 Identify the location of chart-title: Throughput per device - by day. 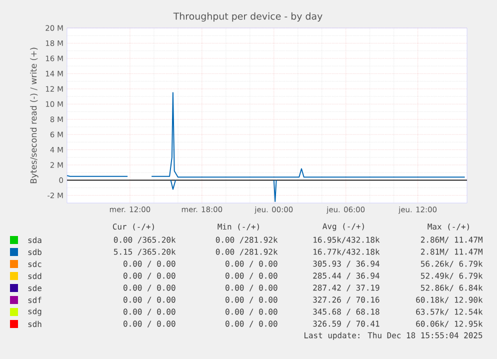
(247, 17).